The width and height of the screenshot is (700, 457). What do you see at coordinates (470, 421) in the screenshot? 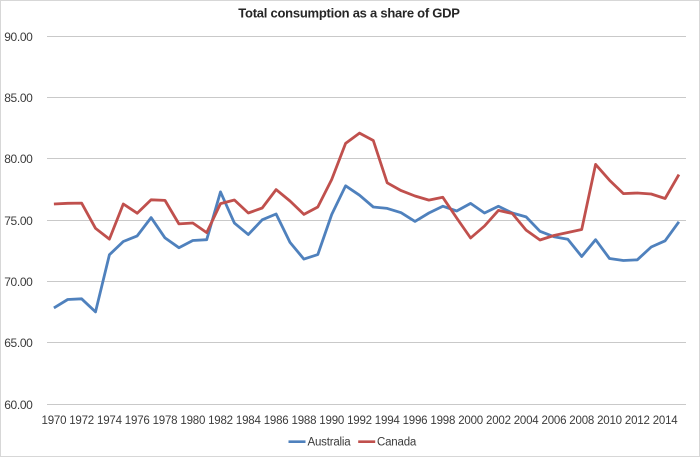
I see `svg-text: 2000` at bounding box center [470, 421].